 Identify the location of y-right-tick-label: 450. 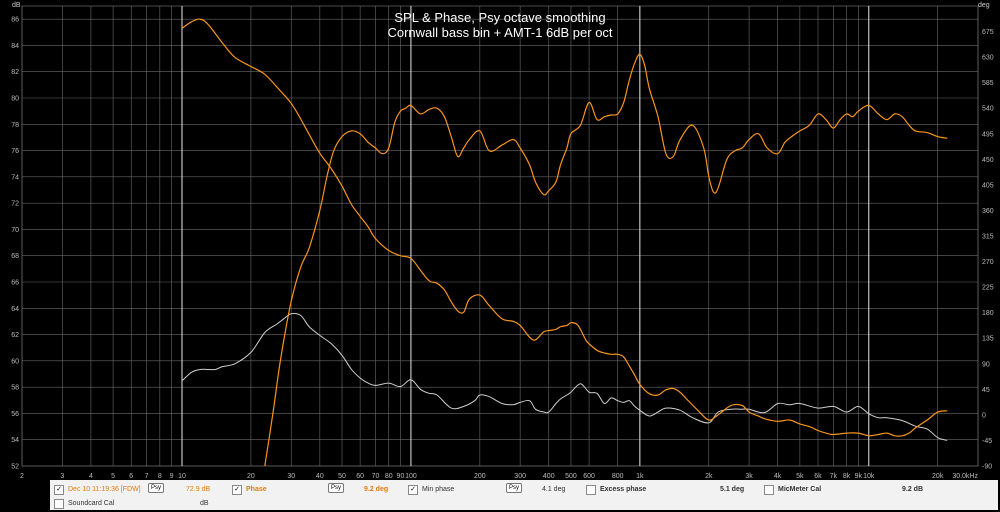
(988, 160).